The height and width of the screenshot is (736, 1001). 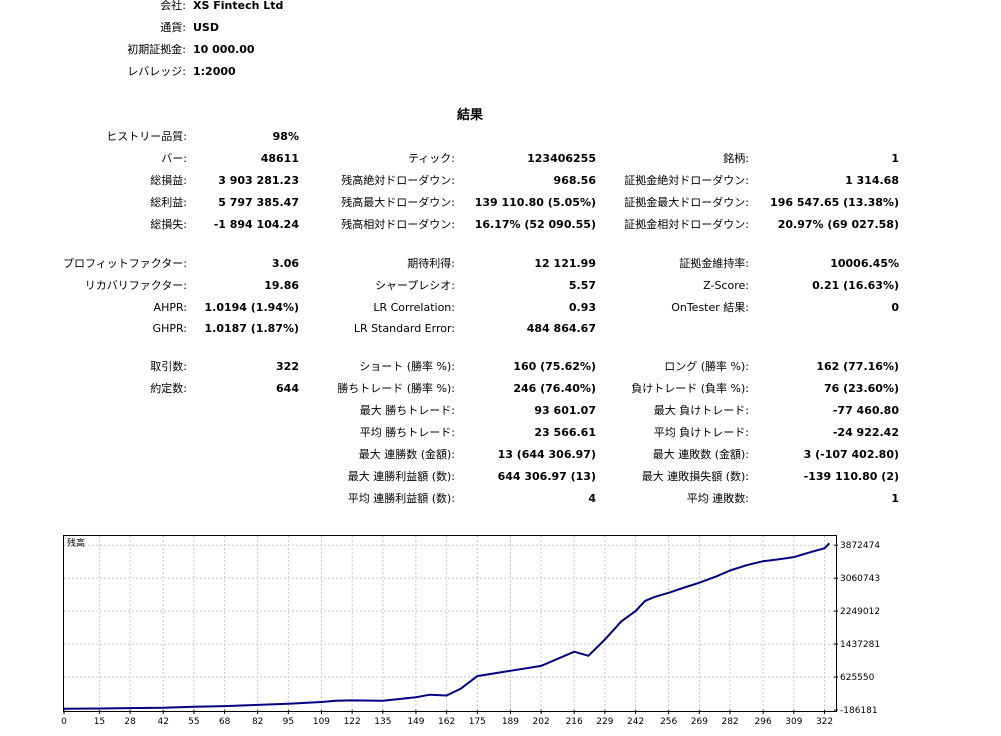 What do you see at coordinates (861, 388) in the screenshot?
I see `stat-value-col3: 76 (23.60%)` at bounding box center [861, 388].